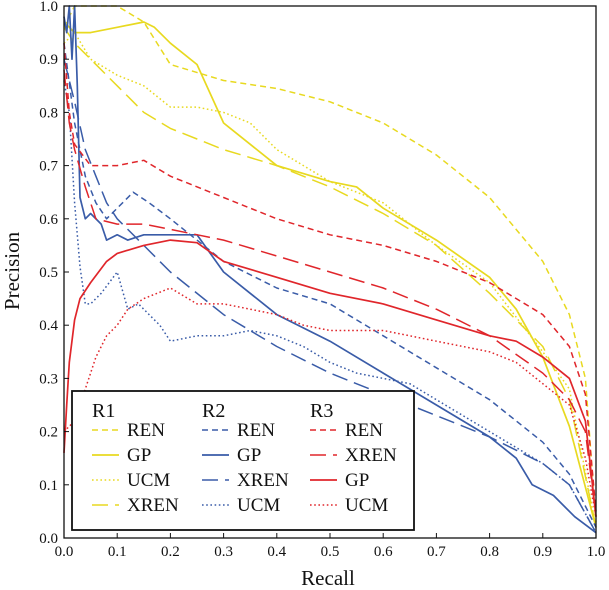 This screenshot has width=609, height=590. I want to click on x-tick-label: 0.3, so click(223, 552).